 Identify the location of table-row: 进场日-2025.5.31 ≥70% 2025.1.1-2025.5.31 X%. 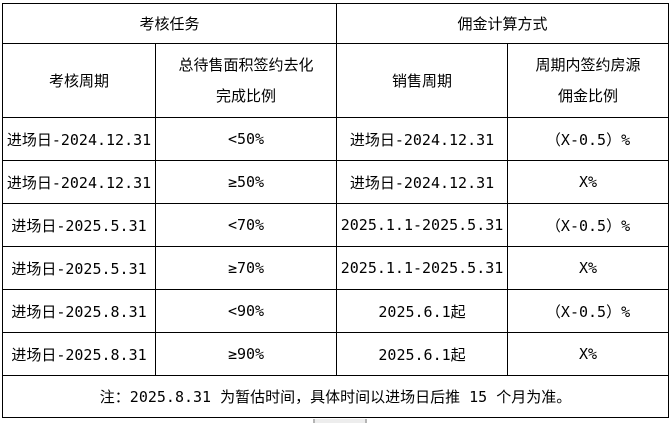
(336, 268).